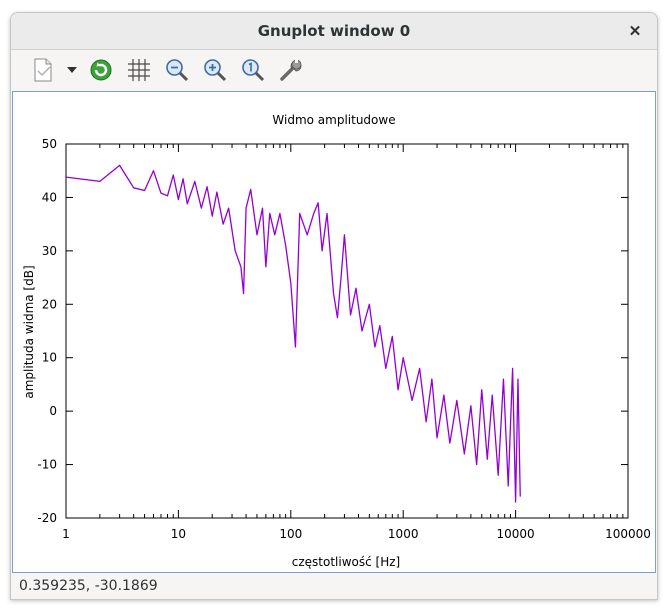  What do you see at coordinates (628, 534) in the screenshot?
I see `x-tick-label: 100000` at bounding box center [628, 534].